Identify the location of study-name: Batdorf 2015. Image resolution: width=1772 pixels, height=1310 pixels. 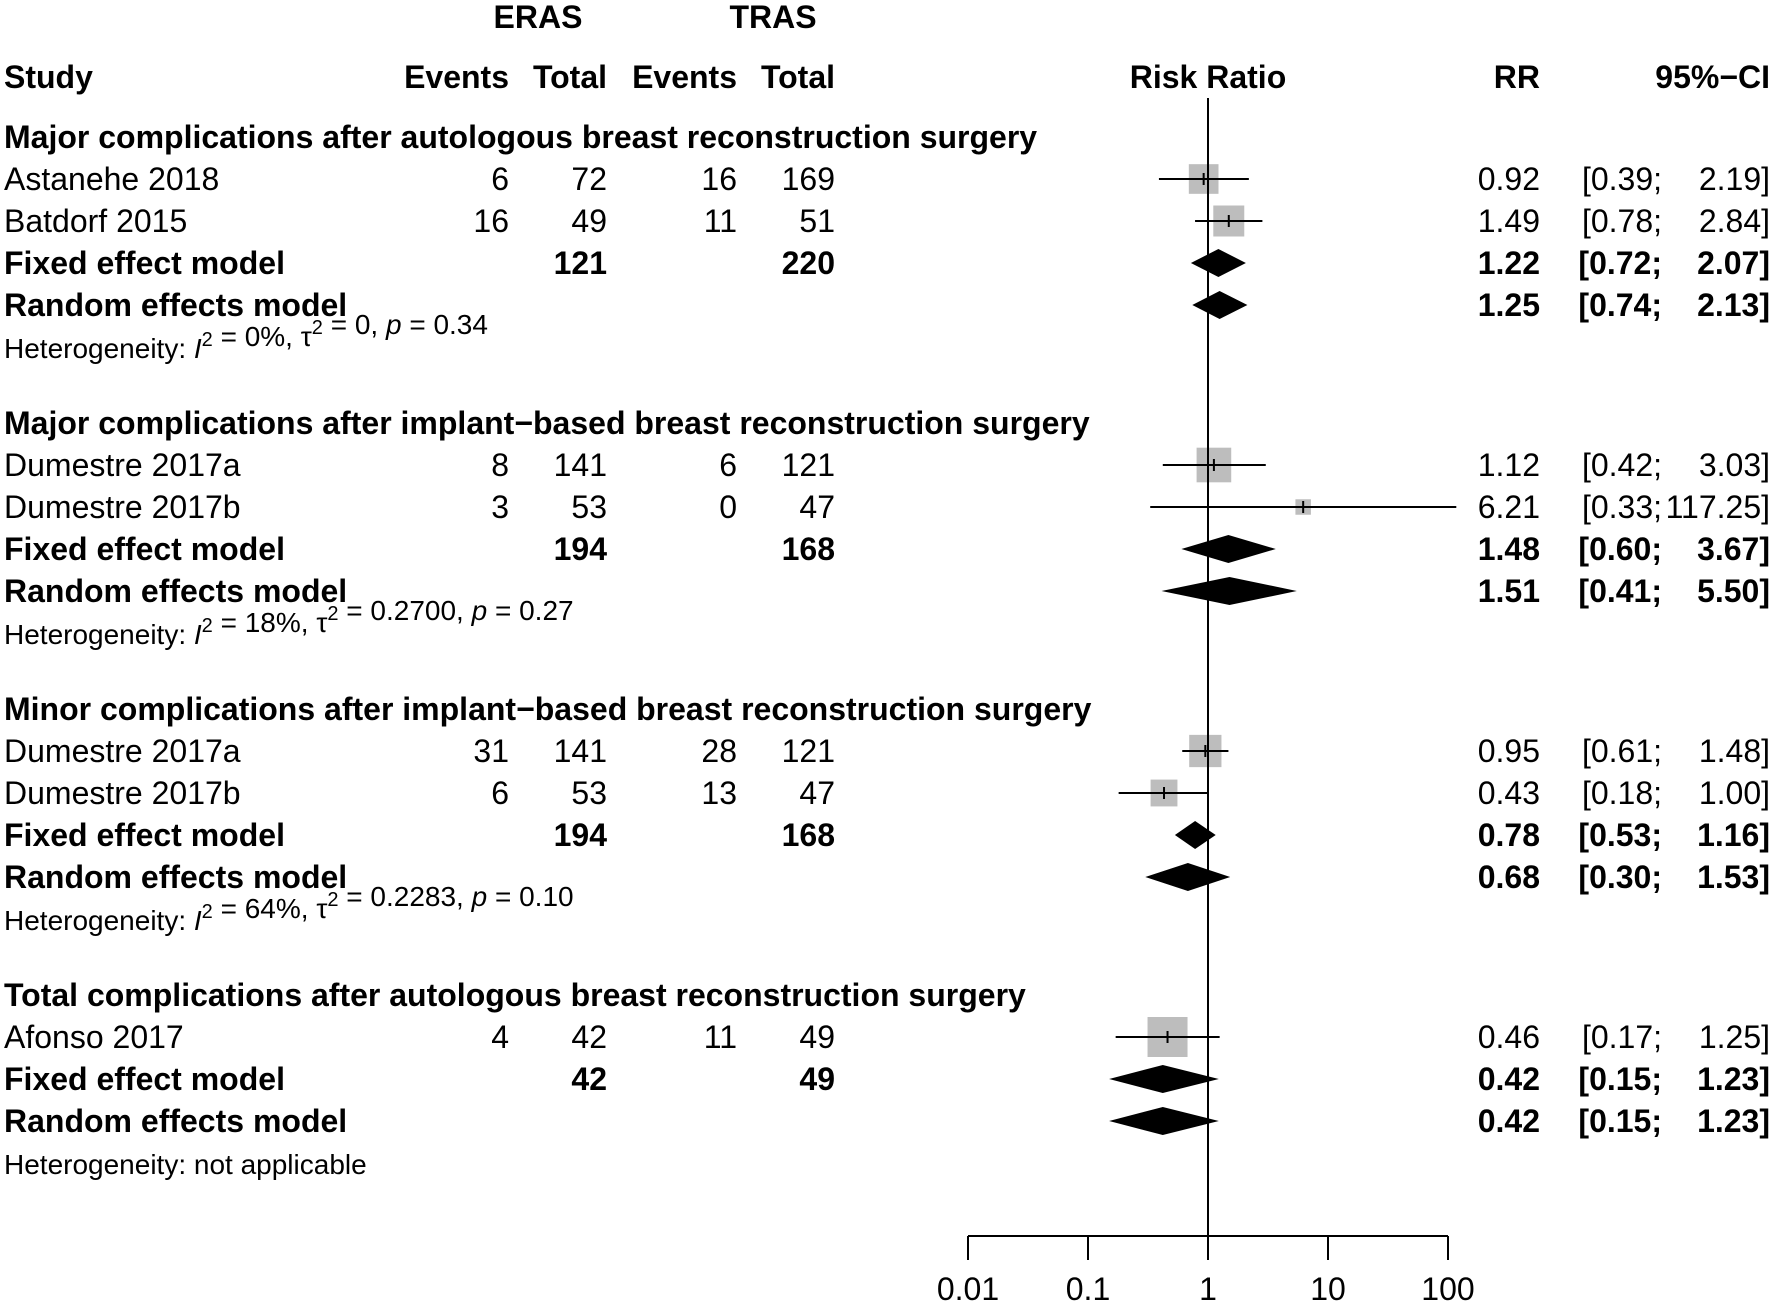
(95, 221).